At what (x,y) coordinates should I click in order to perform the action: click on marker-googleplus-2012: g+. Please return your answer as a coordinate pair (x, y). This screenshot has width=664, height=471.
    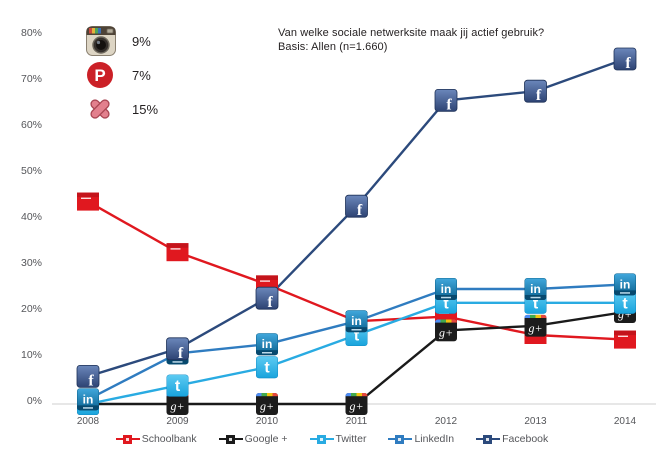
    Looking at the image, I should click on (446, 330).